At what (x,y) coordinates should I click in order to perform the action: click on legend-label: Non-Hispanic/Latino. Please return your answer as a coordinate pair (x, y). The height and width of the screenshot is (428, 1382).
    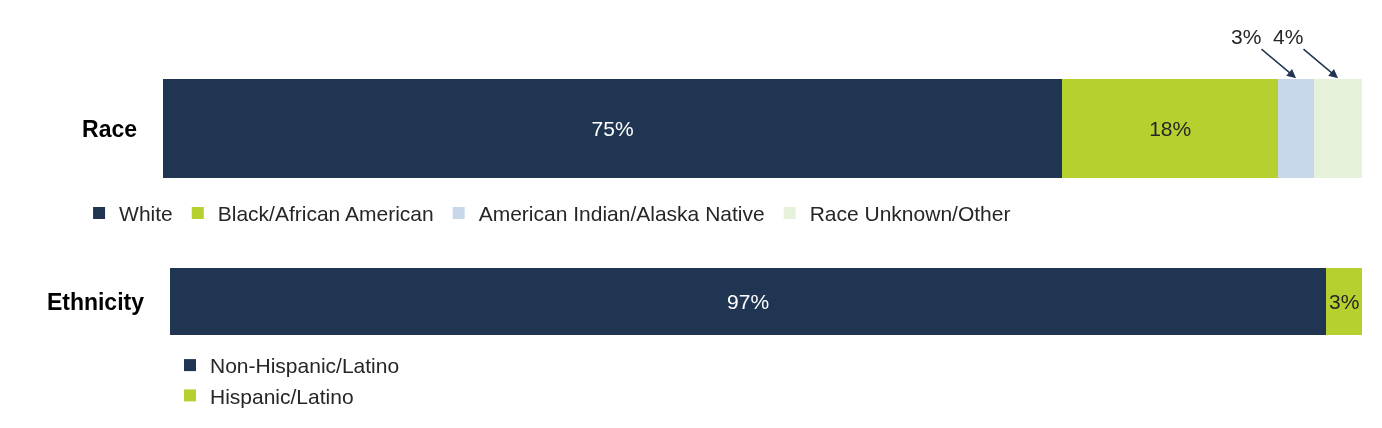
    Looking at the image, I should click on (305, 366).